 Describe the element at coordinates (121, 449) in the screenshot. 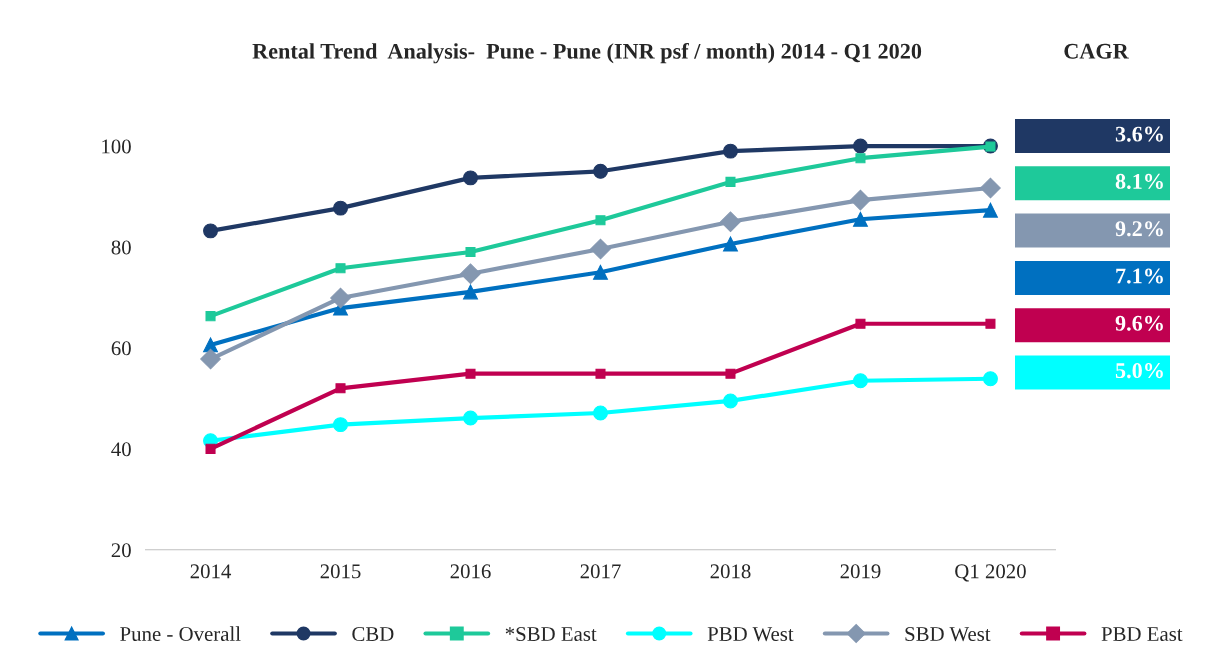

I see `y-tick-label: 40` at that location.